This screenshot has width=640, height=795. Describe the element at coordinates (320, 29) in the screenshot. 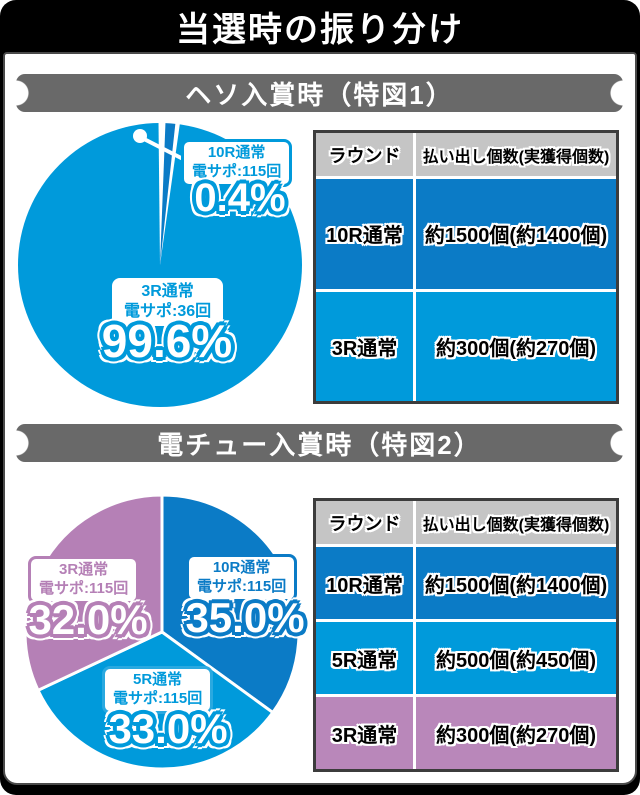

I see `page-title: 当選時の振り分け` at that location.